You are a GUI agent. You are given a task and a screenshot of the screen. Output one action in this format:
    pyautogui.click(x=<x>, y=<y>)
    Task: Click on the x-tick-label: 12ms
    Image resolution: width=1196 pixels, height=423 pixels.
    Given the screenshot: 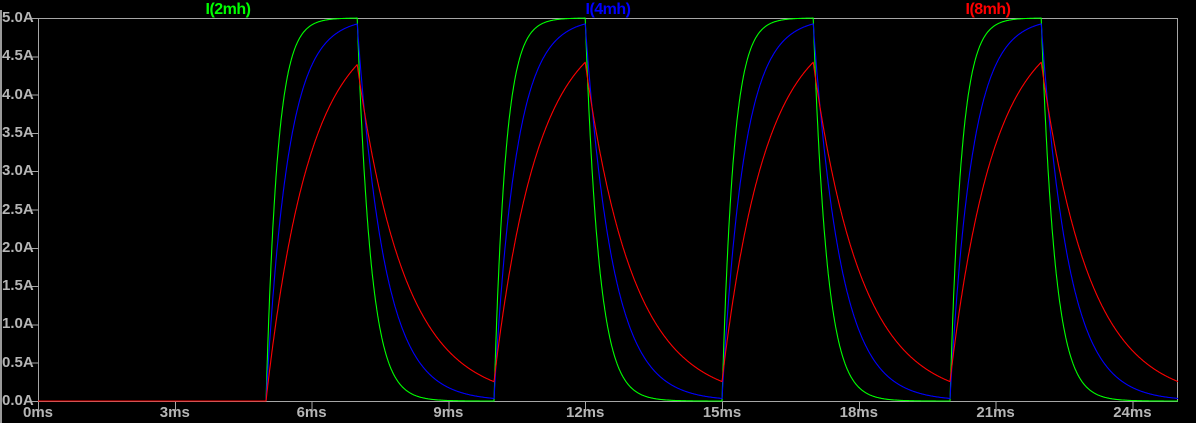 What is the action you would take?
    pyautogui.click(x=585, y=412)
    